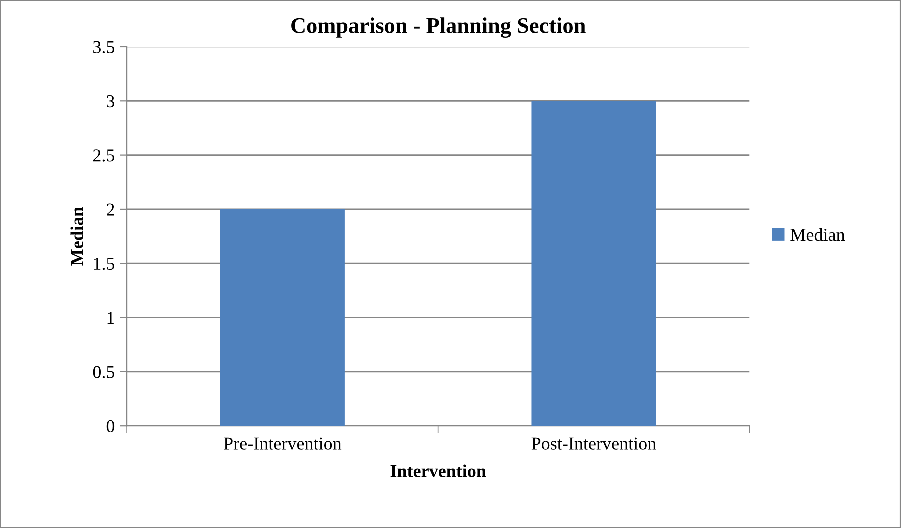 This screenshot has width=901, height=528. Describe the element at coordinates (439, 28) in the screenshot. I see `chart-title: Comparison - Planning Section` at that location.